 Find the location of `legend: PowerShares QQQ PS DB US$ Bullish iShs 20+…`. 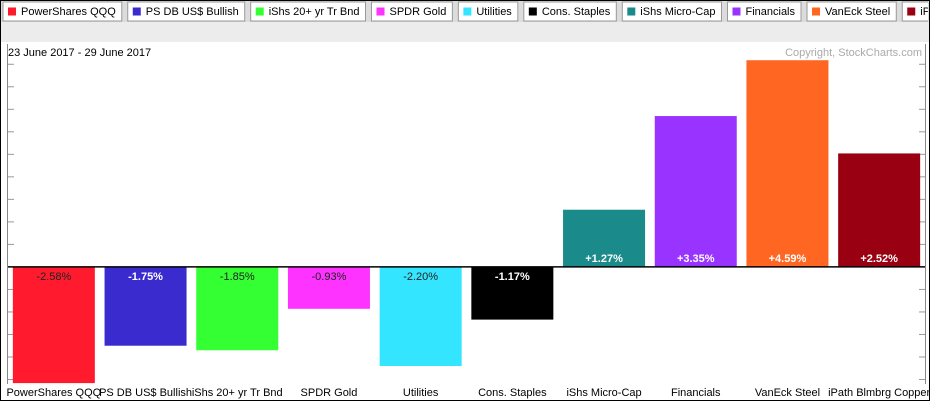

legend: PowerShares QQQ PS DB US$ Bullish iShs 20+… is located at coordinates (467, 11).